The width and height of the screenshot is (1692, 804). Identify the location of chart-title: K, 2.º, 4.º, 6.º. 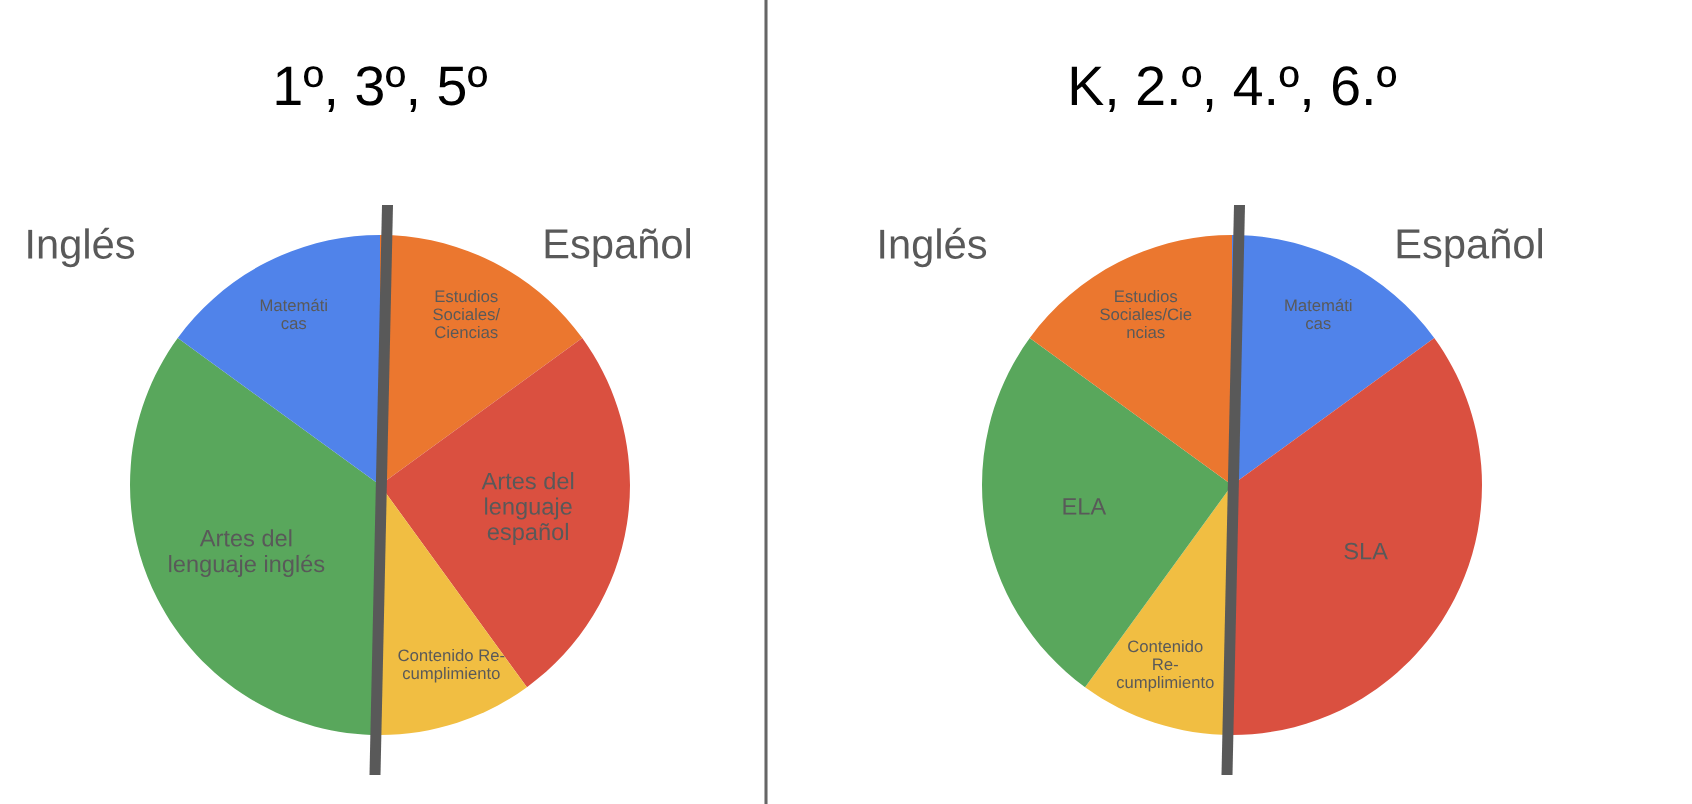
(1234, 89).